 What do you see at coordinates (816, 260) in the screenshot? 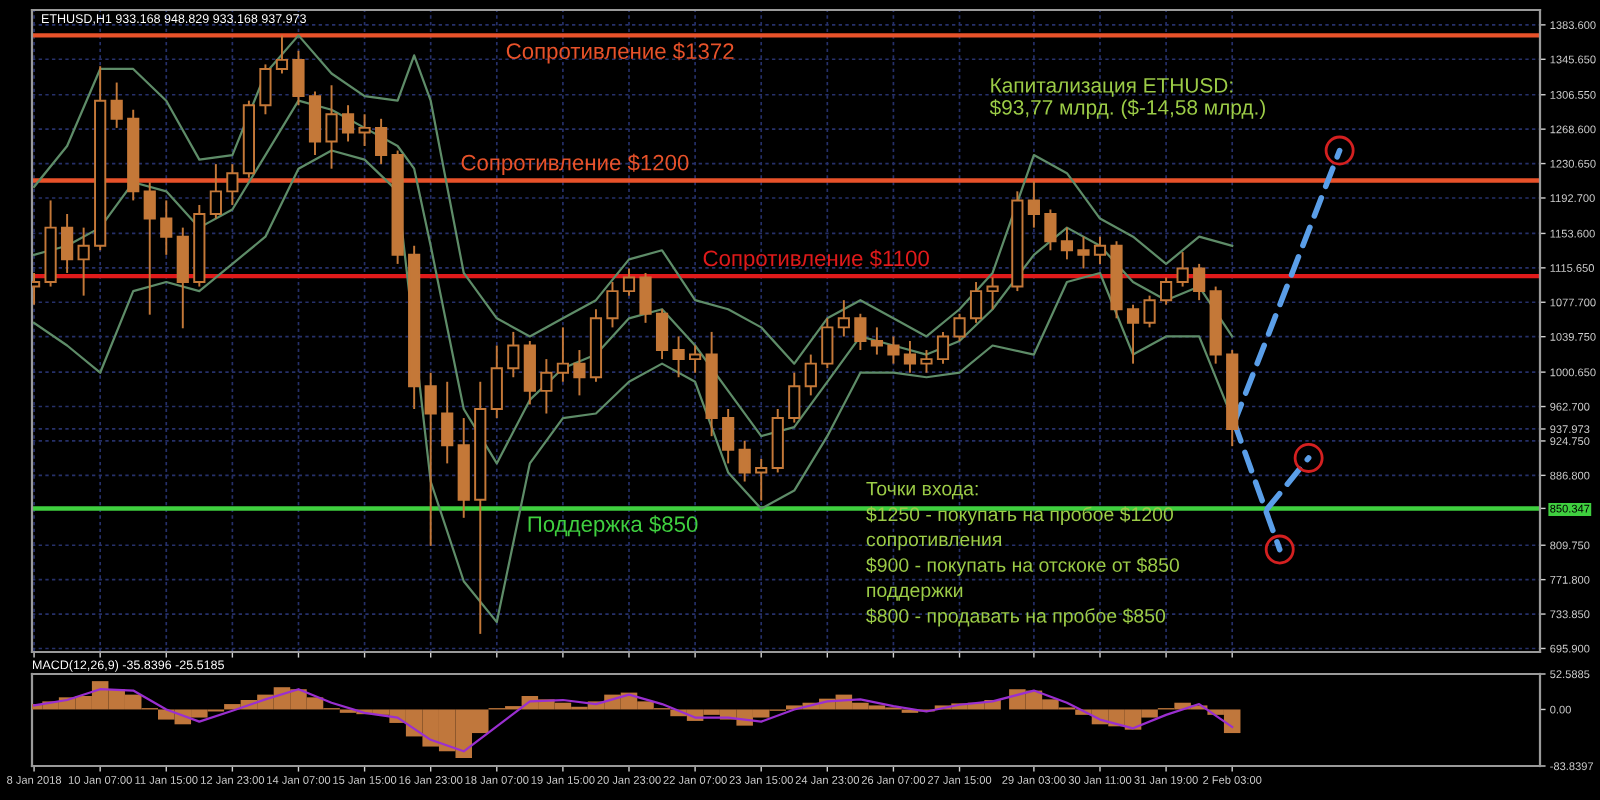
I see `ref-line-label: Сопротивление $1100` at bounding box center [816, 260].